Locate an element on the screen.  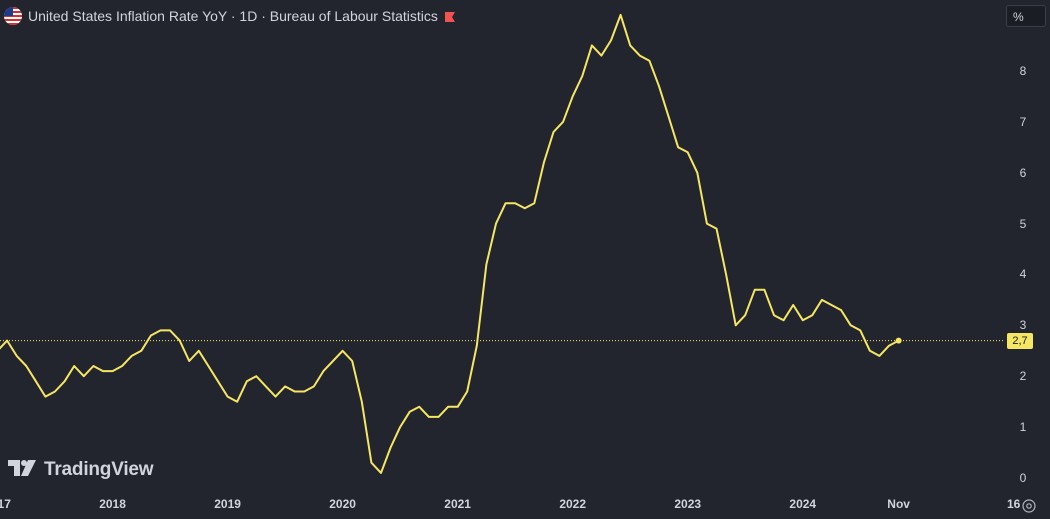
tradingview-logo-icon is located at coordinates (23, 470).